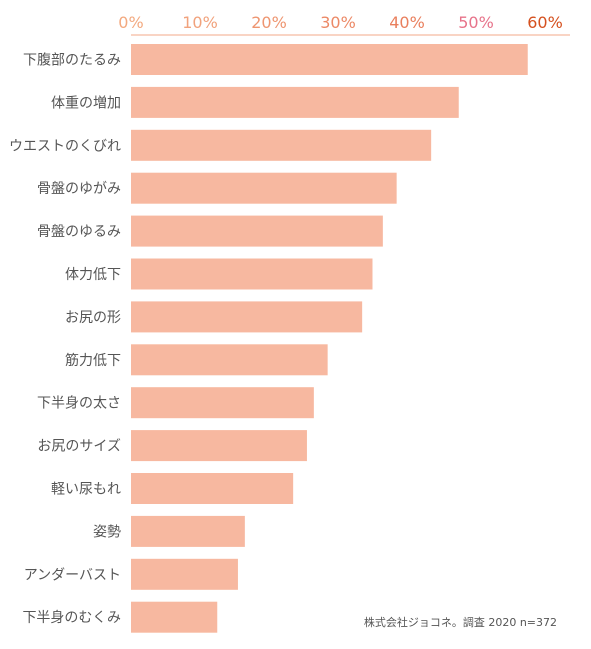  I want to click on category-label: お尻の形, so click(93, 318).